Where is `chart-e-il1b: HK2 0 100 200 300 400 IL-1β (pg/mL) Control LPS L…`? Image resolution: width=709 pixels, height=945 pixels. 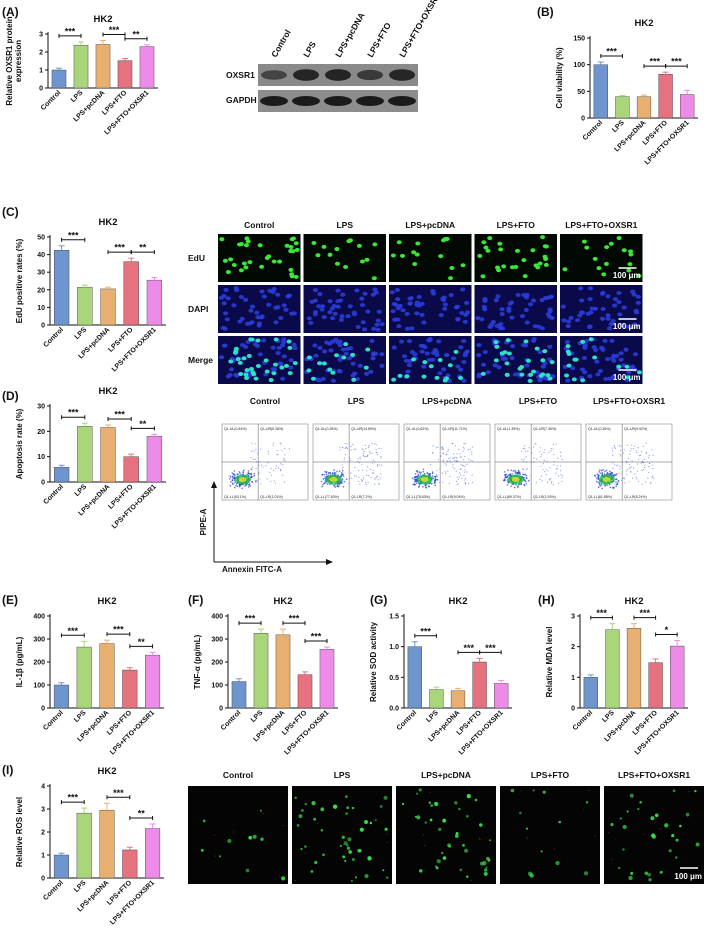
chart-e-il1b: HK2 0 100 200 300 400 IL-1β (pg/mL) Control LPS L… is located at coordinates (89, 676).